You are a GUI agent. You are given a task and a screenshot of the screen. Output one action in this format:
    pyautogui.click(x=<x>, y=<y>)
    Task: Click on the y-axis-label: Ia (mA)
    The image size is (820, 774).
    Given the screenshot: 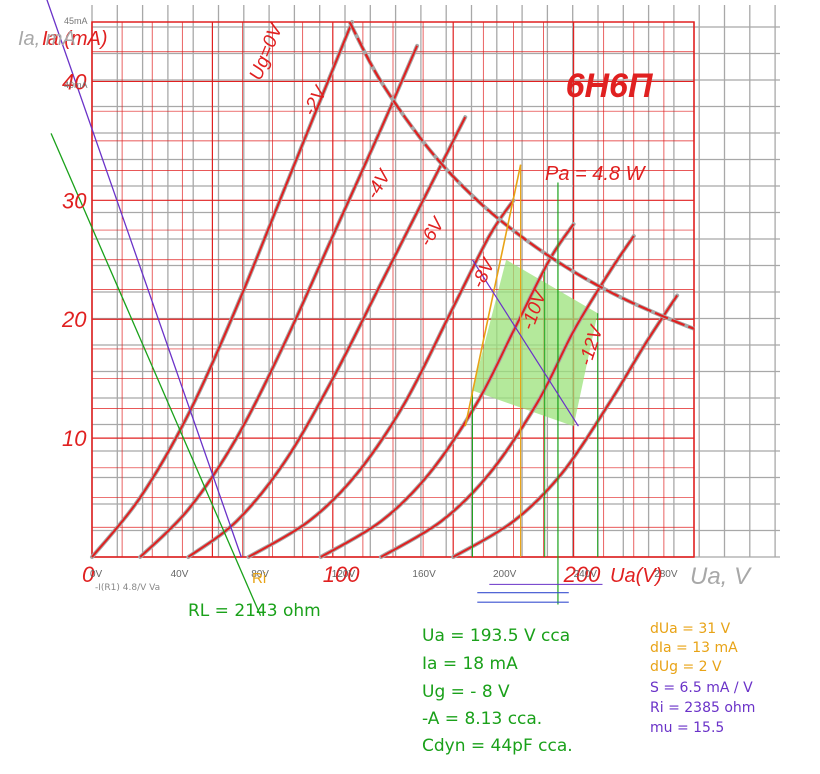 What is the action you would take?
    pyautogui.click(x=75, y=39)
    